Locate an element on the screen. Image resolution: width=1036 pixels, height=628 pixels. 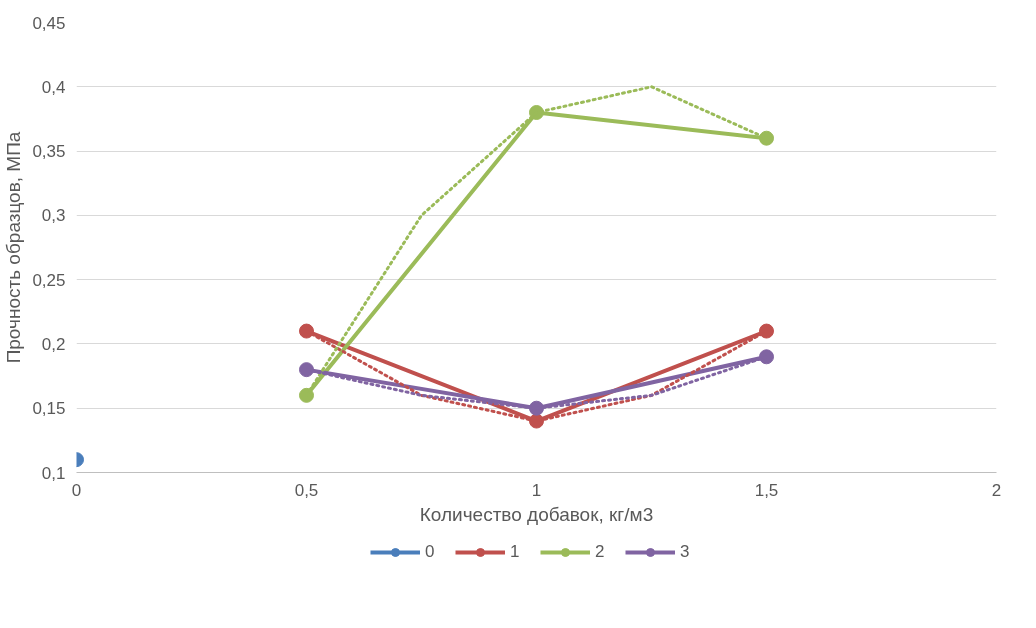
x-tick-label: 1,5 is located at coordinates (766, 490).